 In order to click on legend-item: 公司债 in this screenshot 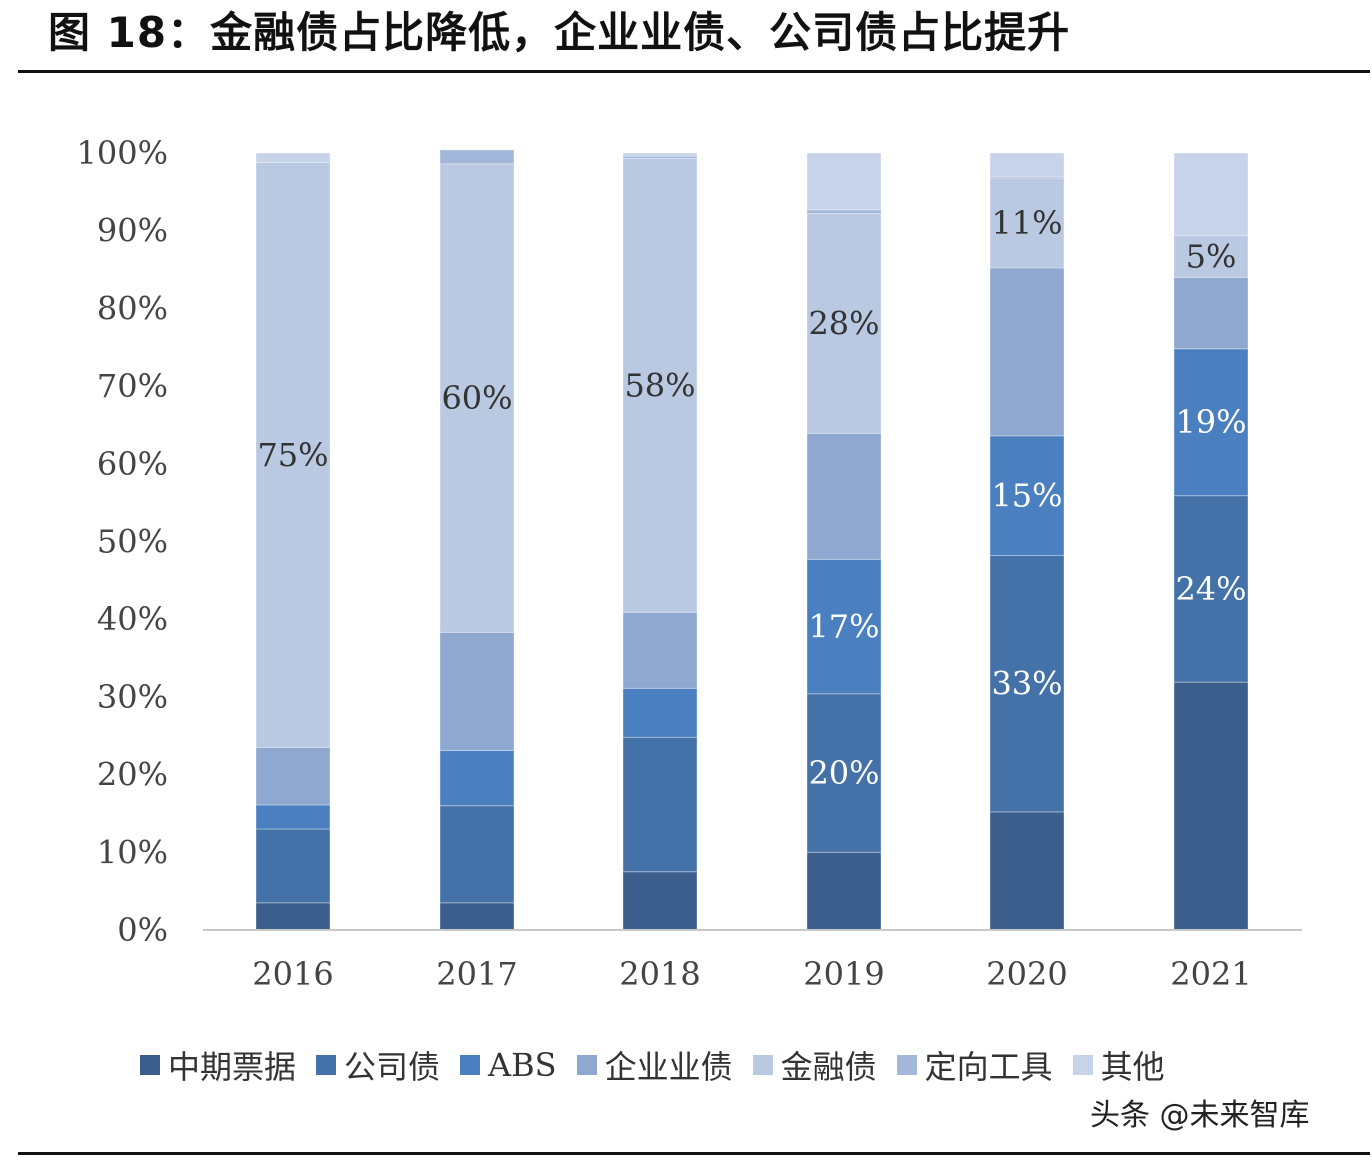, I will do `click(378, 1065)`.